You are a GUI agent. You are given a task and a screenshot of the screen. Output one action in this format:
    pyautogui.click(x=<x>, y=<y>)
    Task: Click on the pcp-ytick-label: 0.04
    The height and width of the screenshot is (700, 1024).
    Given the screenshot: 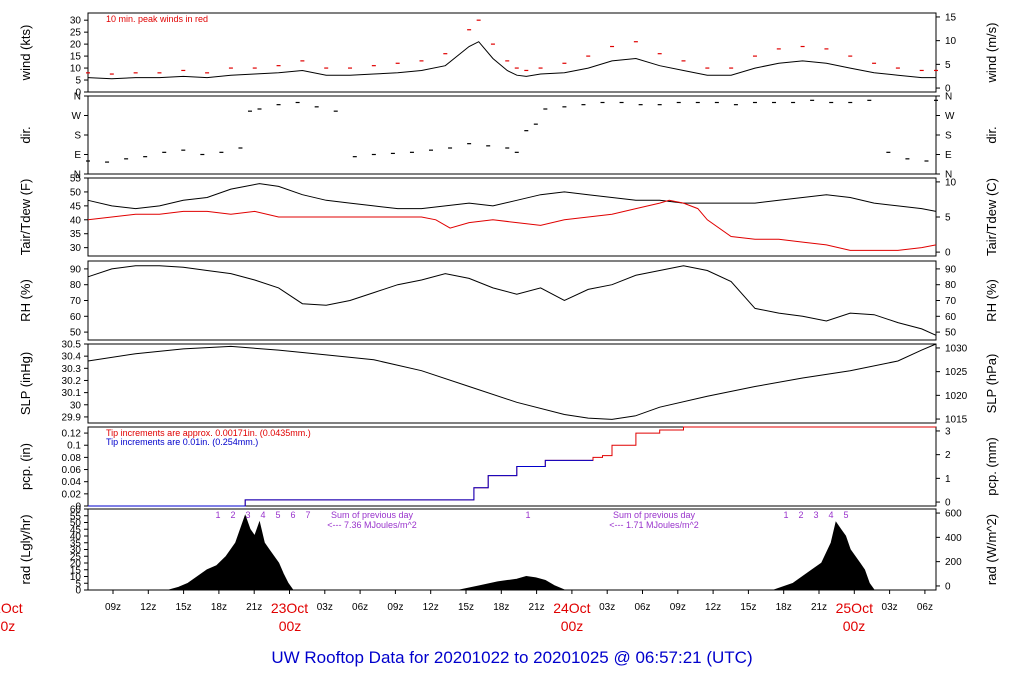 What is the action you would take?
    pyautogui.click(x=72, y=482)
    